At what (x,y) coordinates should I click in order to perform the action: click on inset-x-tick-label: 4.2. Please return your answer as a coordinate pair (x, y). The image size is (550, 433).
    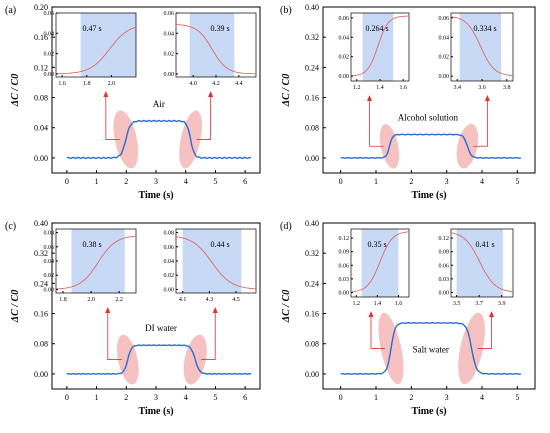
    Looking at the image, I should click on (216, 84).